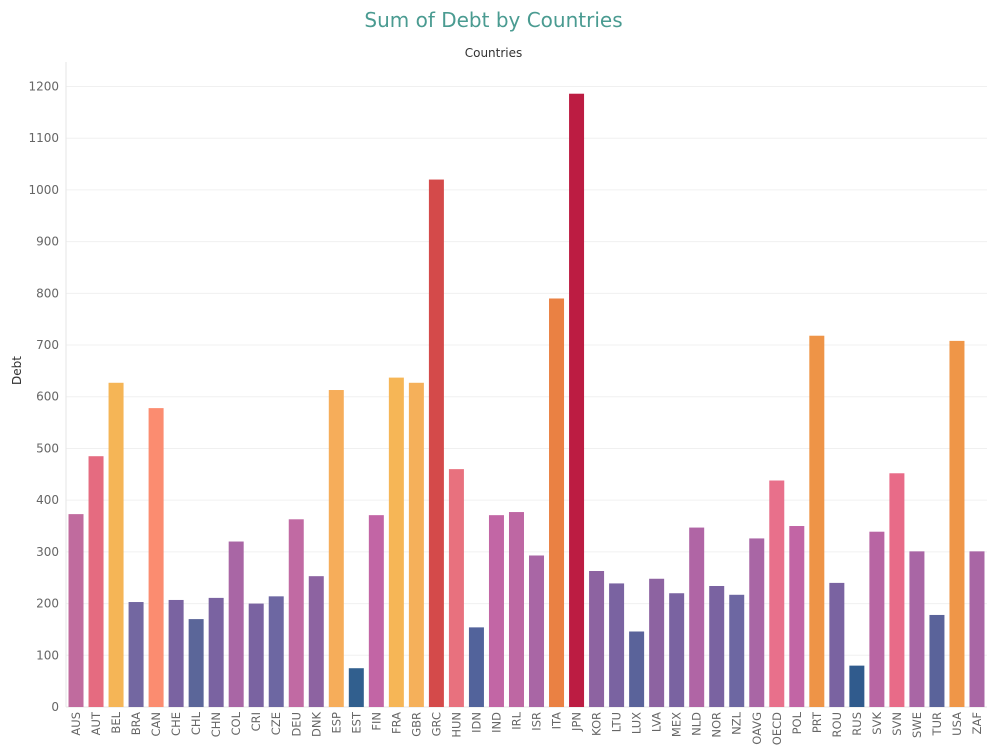 The image size is (987, 747). Describe the element at coordinates (196, 663) in the screenshot. I see `bar-chl` at that location.